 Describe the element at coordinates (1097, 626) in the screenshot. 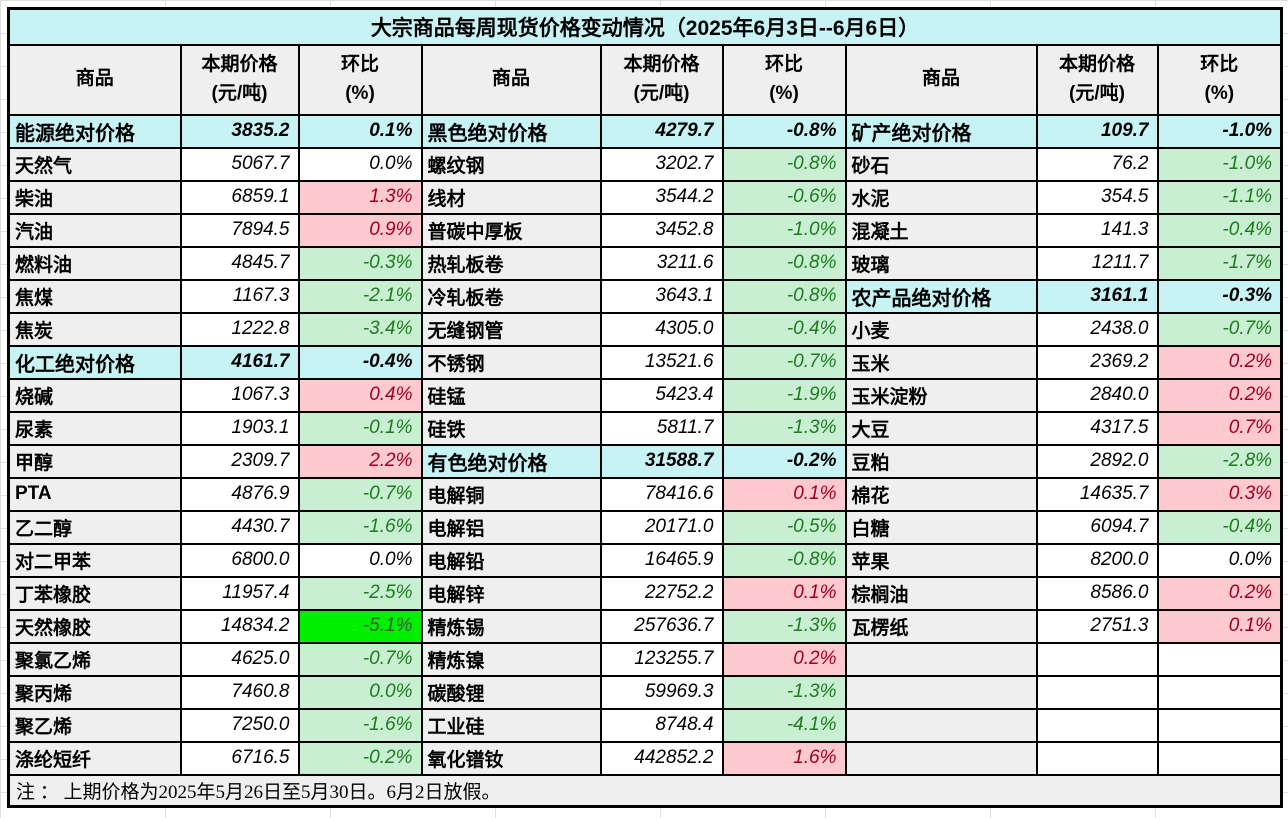

I see `price-cell: 2751.3` at that location.